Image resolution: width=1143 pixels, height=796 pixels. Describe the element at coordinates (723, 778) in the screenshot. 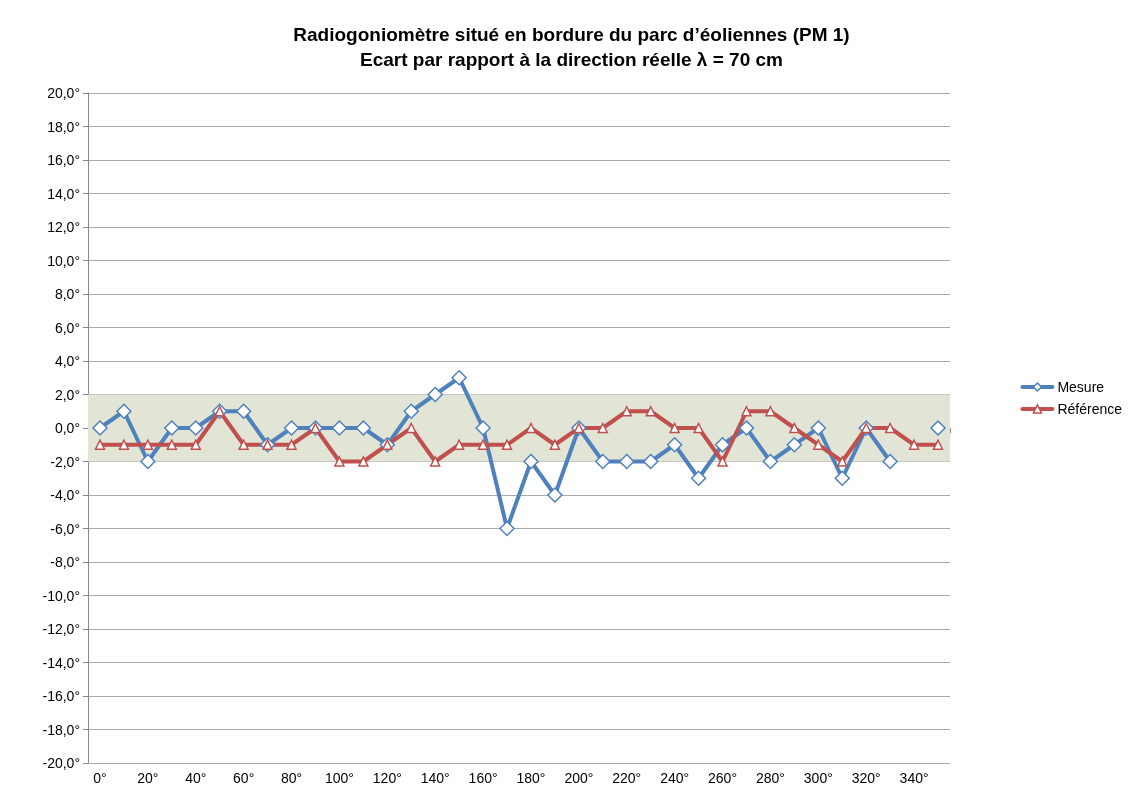

I see `x-tick-label: 260°` at that location.